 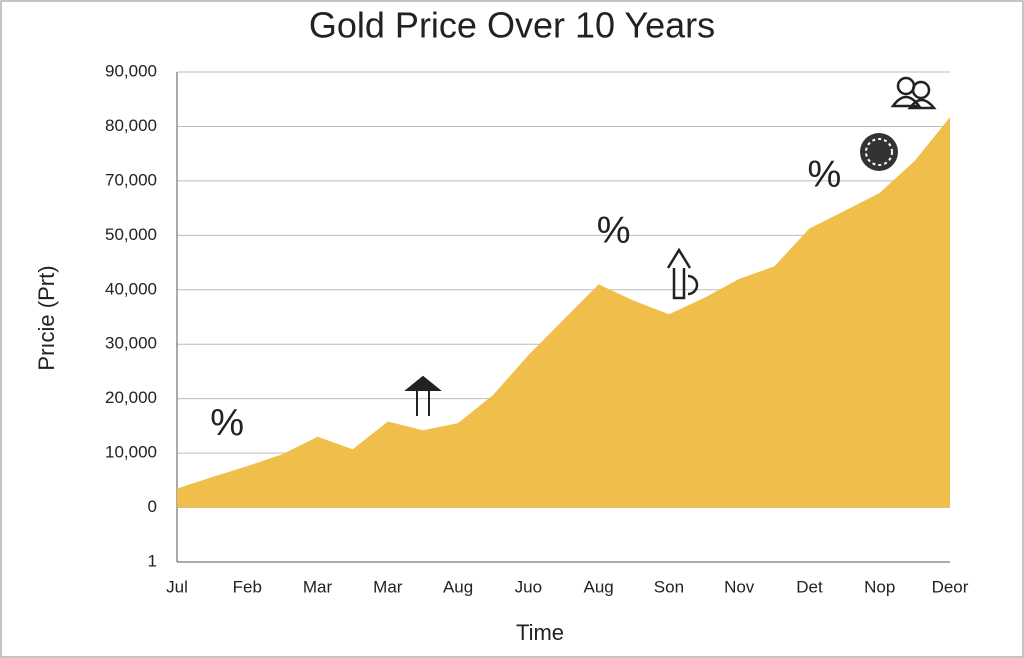 I want to click on y-tick-label: 50,000, so click(x=131, y=234).